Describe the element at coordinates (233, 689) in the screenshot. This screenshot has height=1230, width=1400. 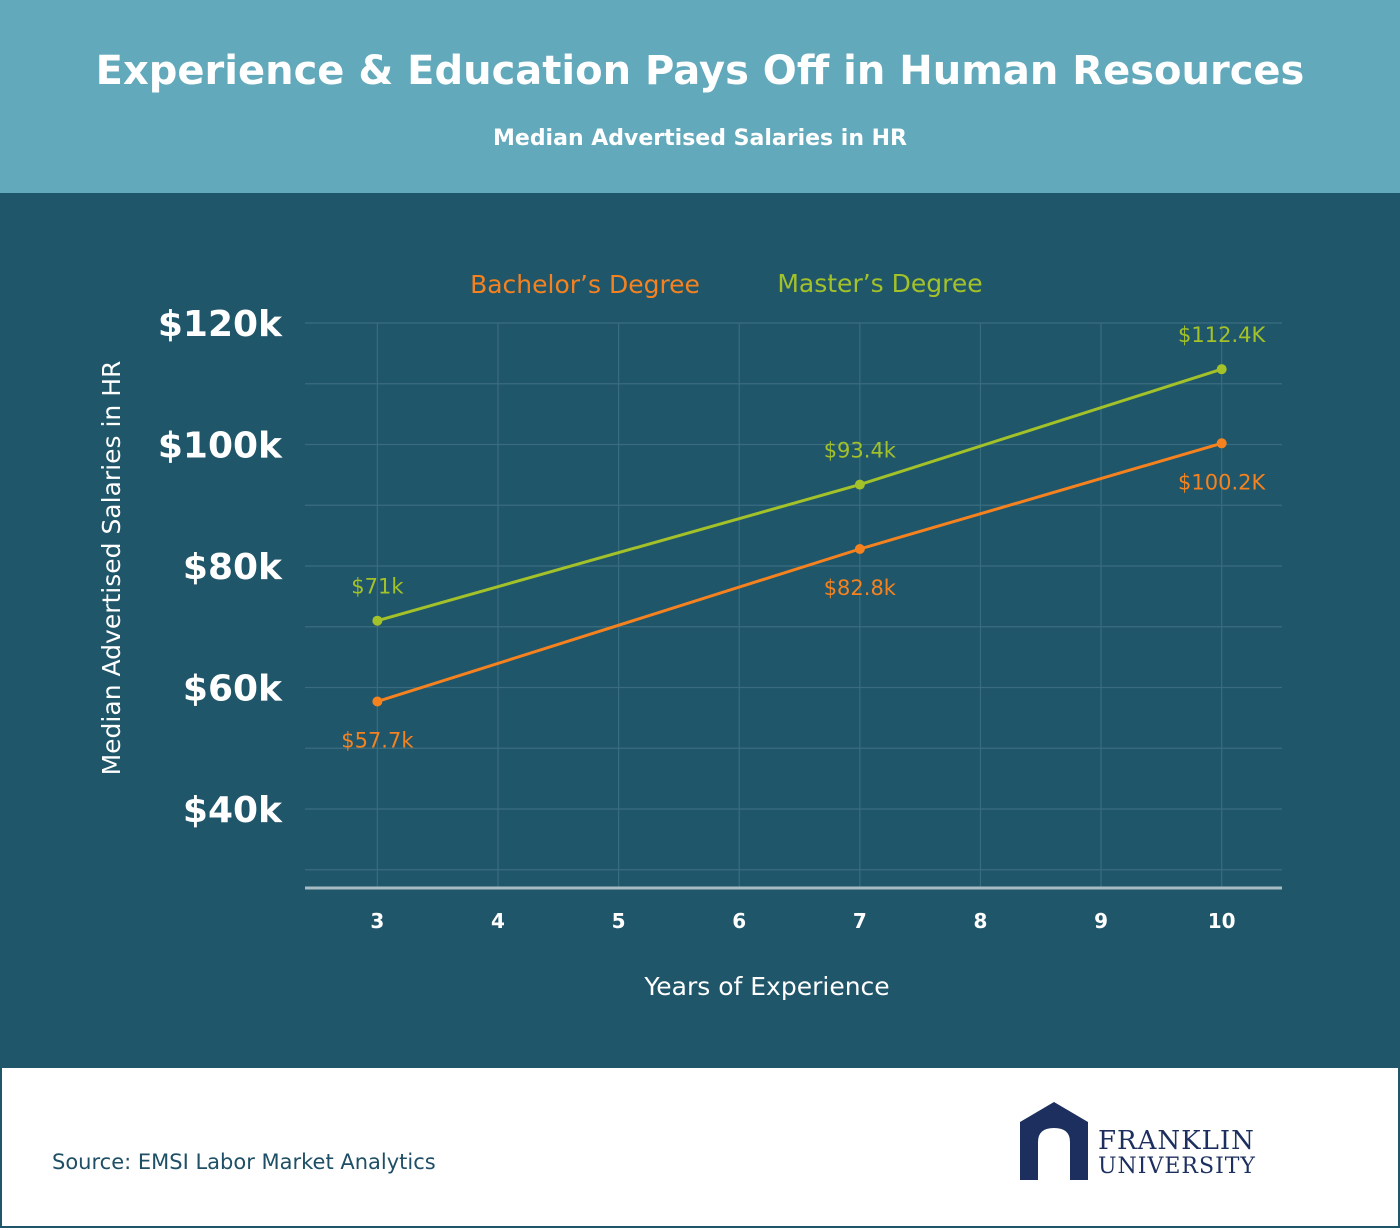
I see `y-tick-label: $60k` at that location.